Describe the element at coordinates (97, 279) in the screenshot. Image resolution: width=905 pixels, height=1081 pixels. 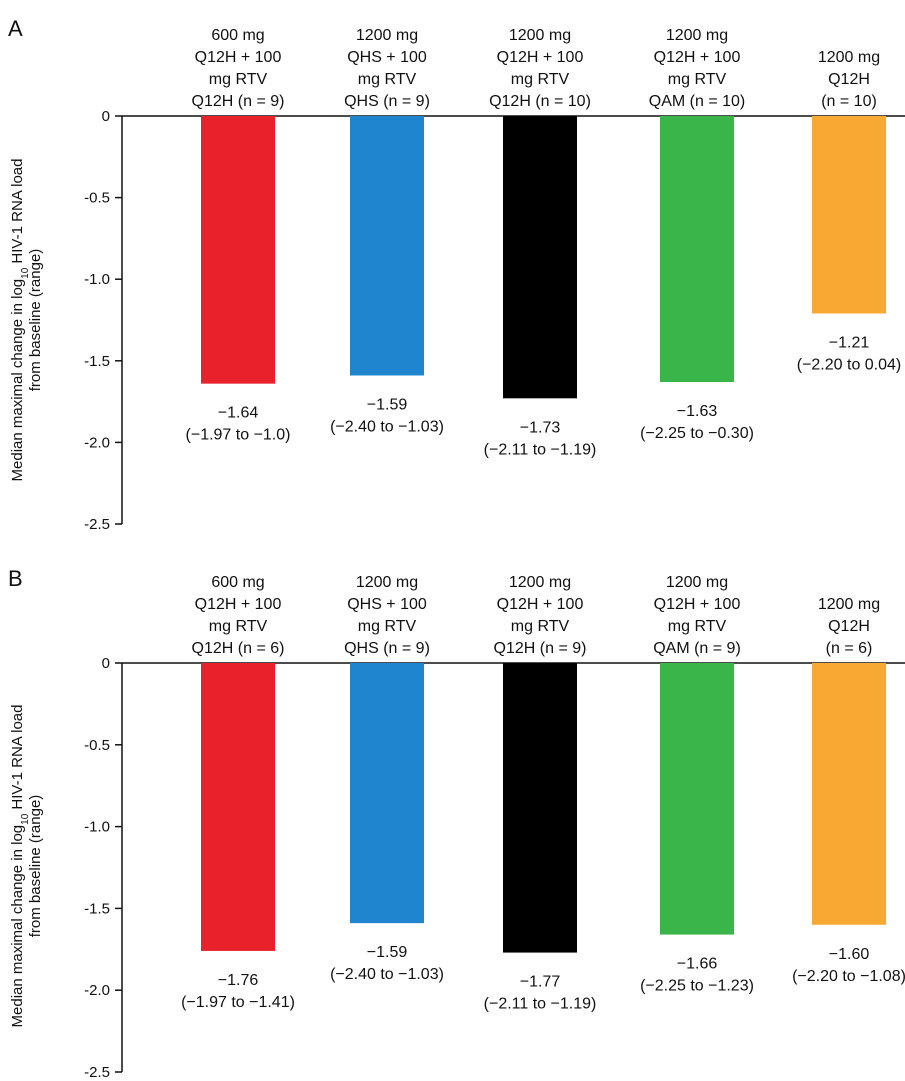
I see `panel-a-y-tick-label: -1.0` at that location.